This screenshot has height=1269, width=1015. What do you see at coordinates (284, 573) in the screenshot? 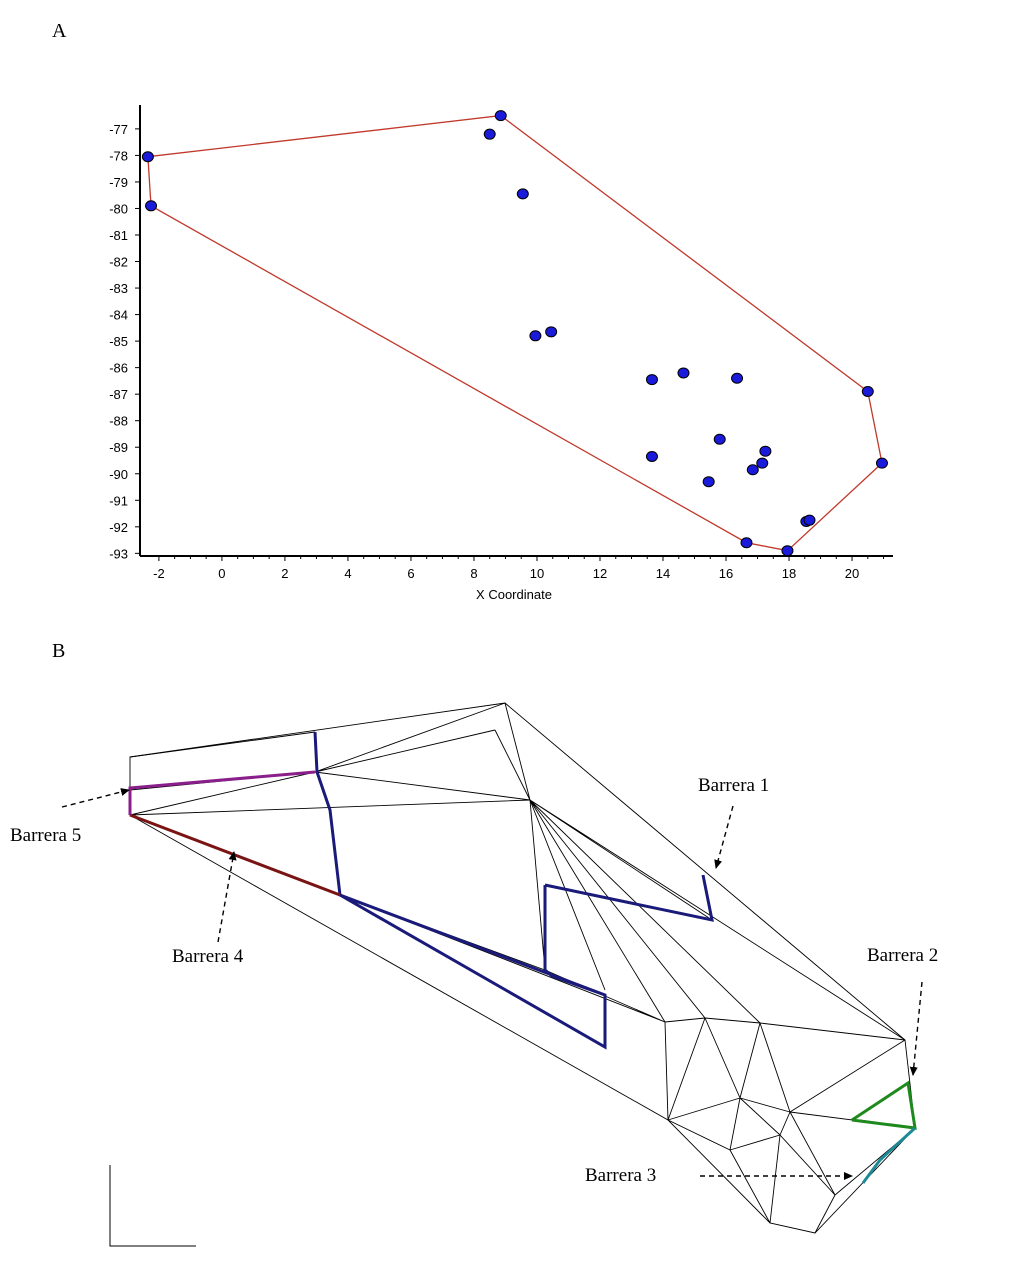
I see `x-tick-label: 2` at bounding box center [284, 573].